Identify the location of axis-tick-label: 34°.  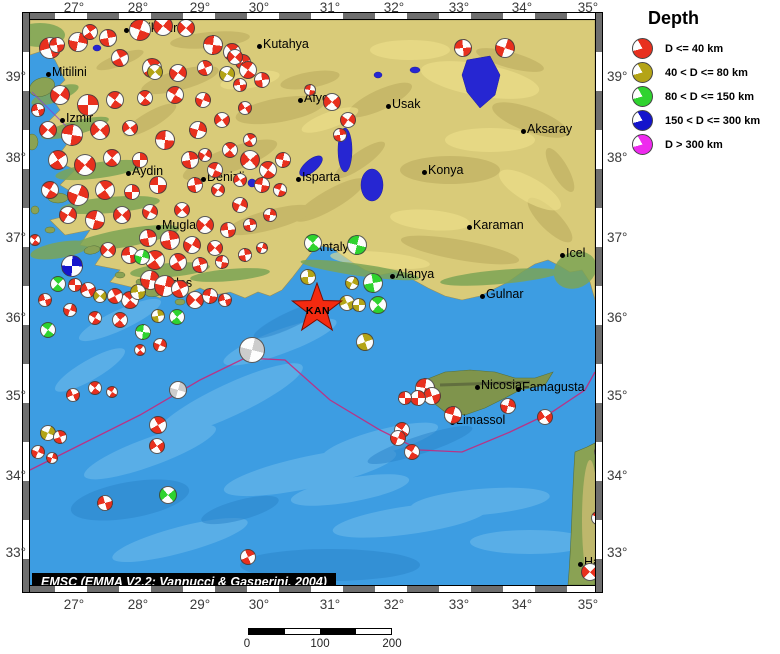
(522, 604).